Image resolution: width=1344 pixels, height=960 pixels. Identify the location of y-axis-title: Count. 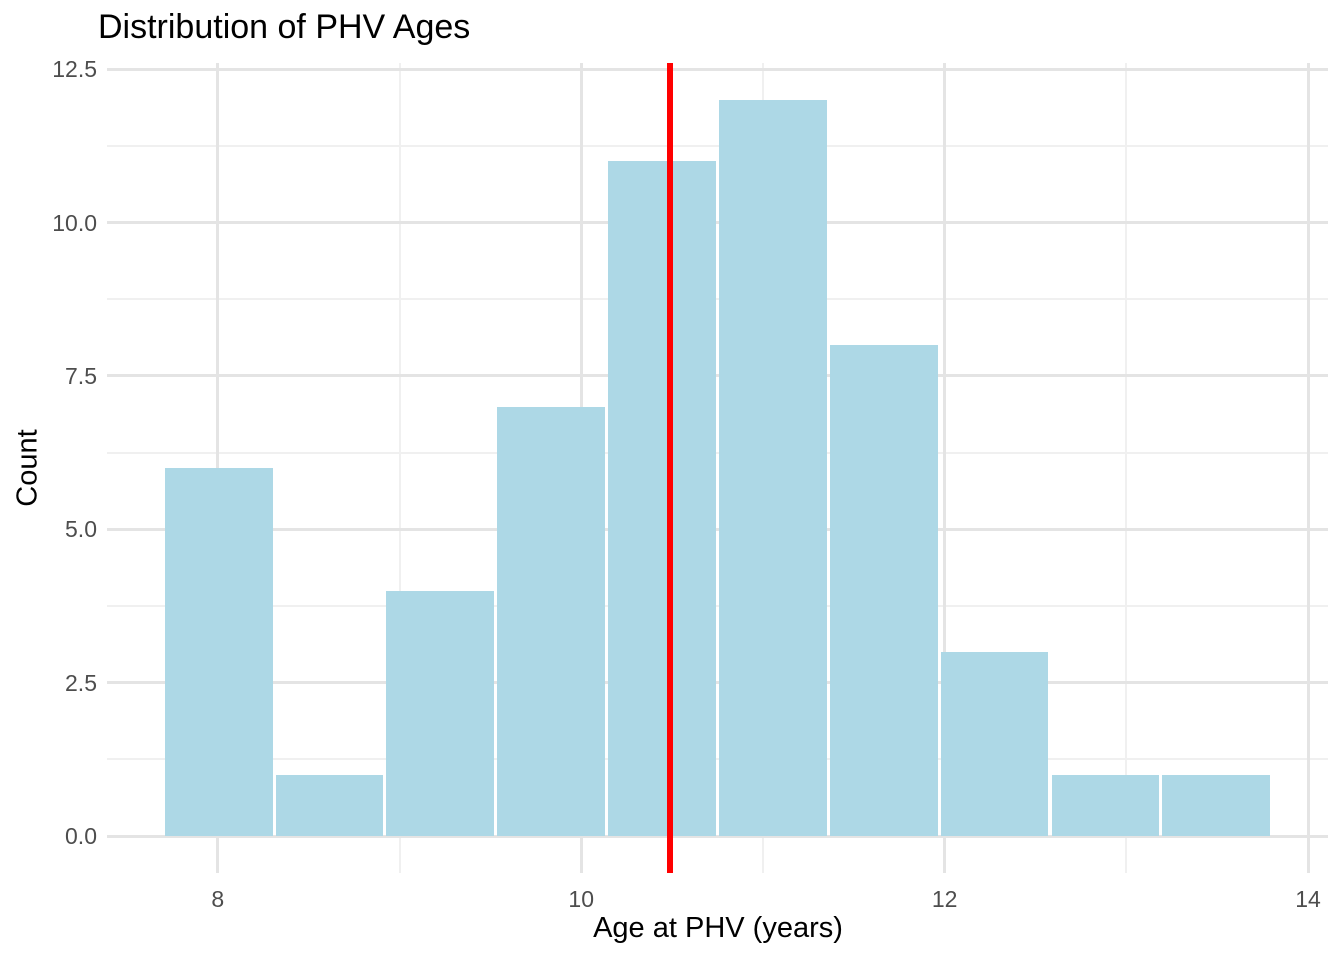
(27, 468).